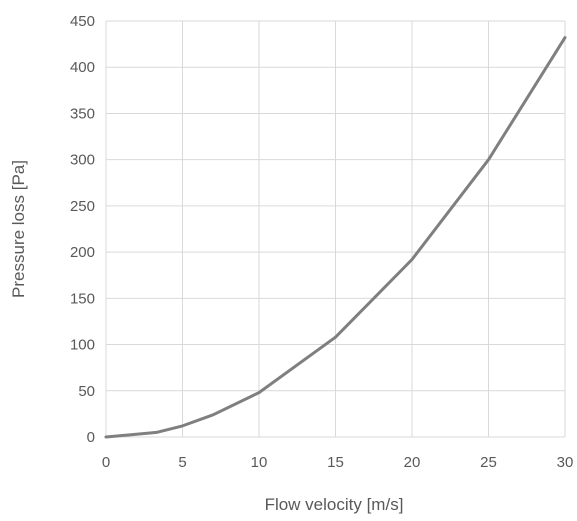 The height and width of the screenshot is (521, 577). I want to click on y-tick-label: 250, so click(82, 206).